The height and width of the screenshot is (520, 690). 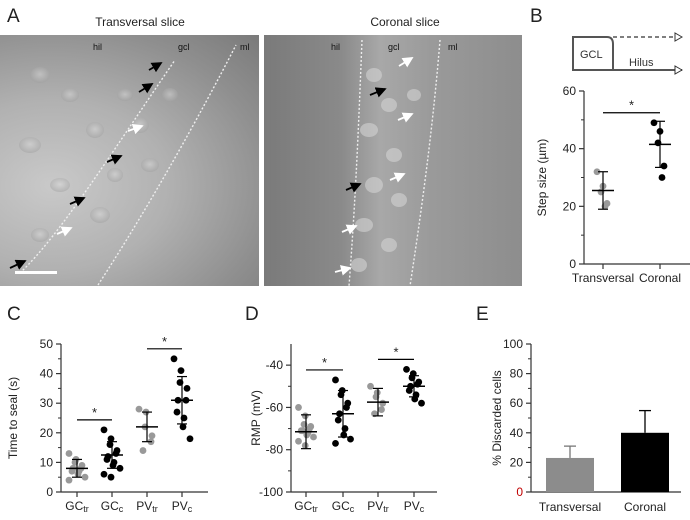 What do you see at coordinates (536, 16) in the screenshot?
I see `panel-b-letter: B` at bounding box center [536, 16].